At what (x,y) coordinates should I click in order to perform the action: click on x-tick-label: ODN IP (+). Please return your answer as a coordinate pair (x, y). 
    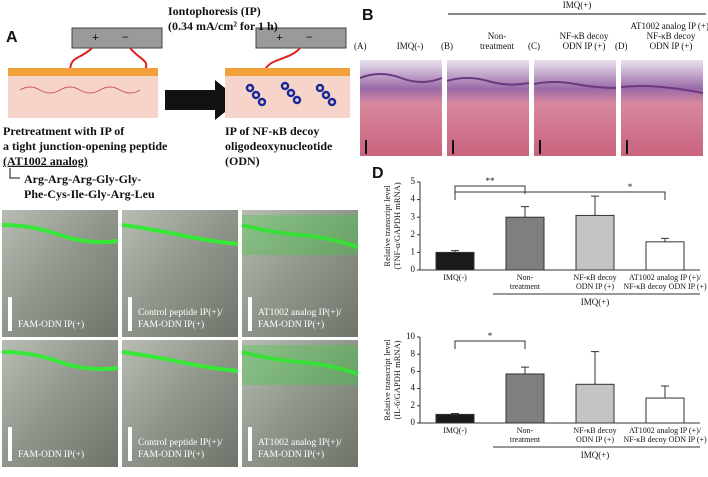
    Looking at the image, I should click on (595, 439).